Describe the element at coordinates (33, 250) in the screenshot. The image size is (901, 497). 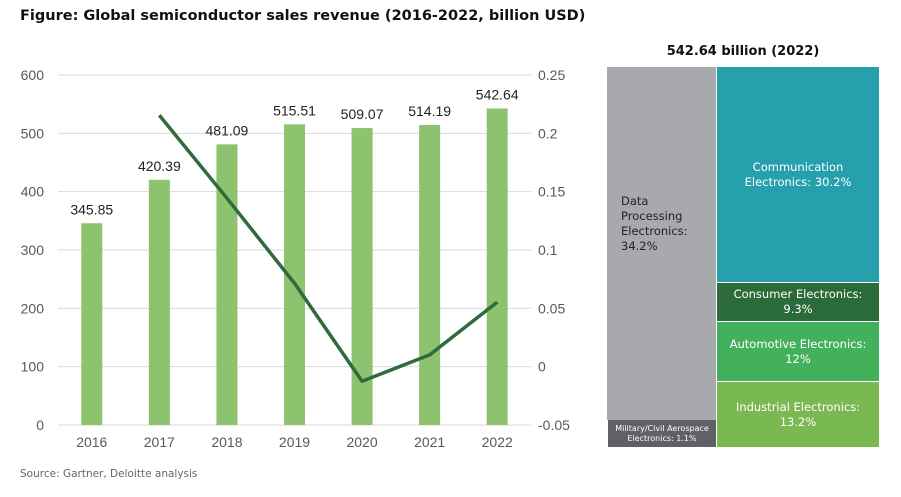
I see `y-left-tick-label: 300` at that location.